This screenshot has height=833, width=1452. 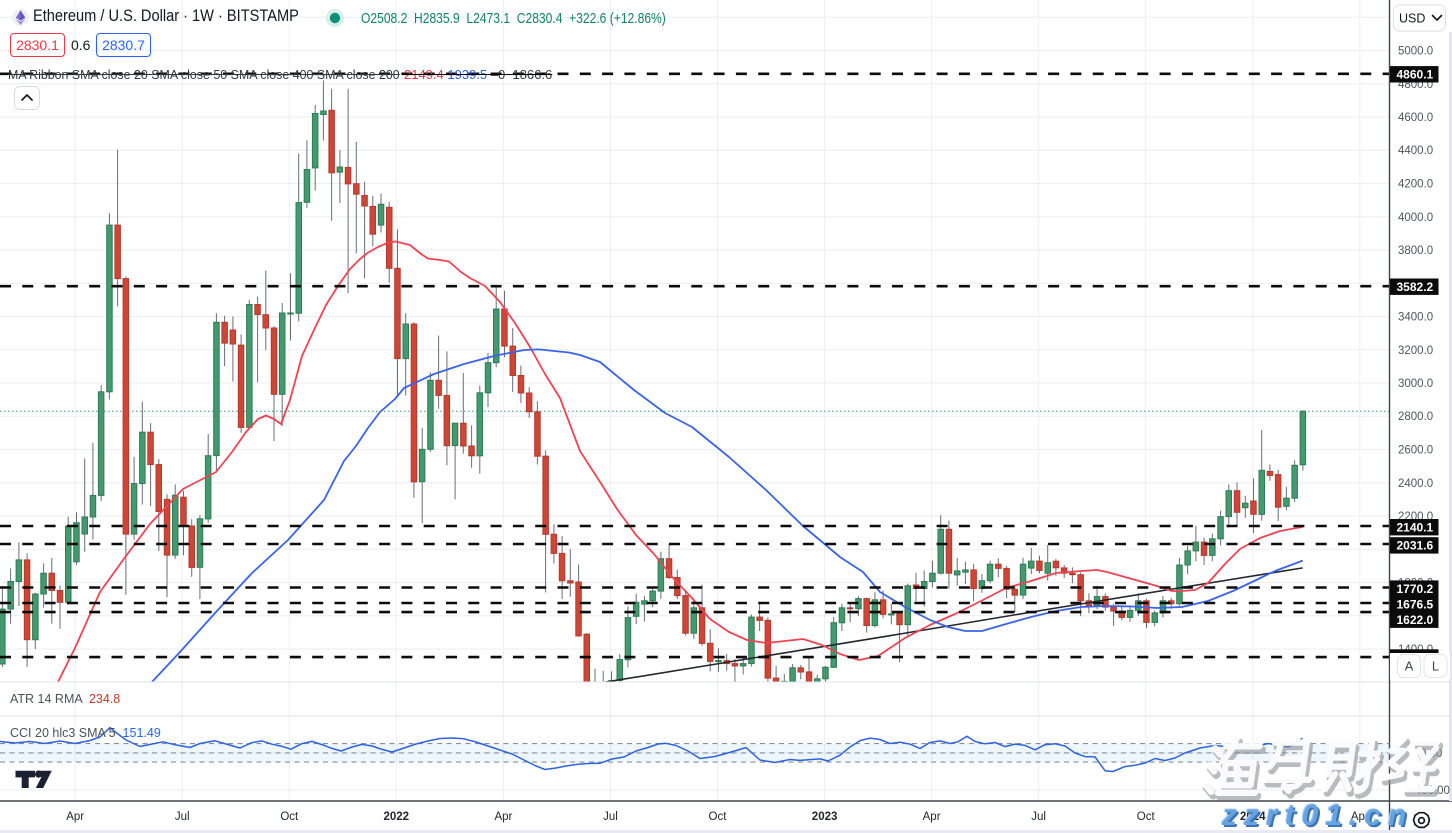 I want to click on svg-text: 5000.0, so click(x=1415, y=52).